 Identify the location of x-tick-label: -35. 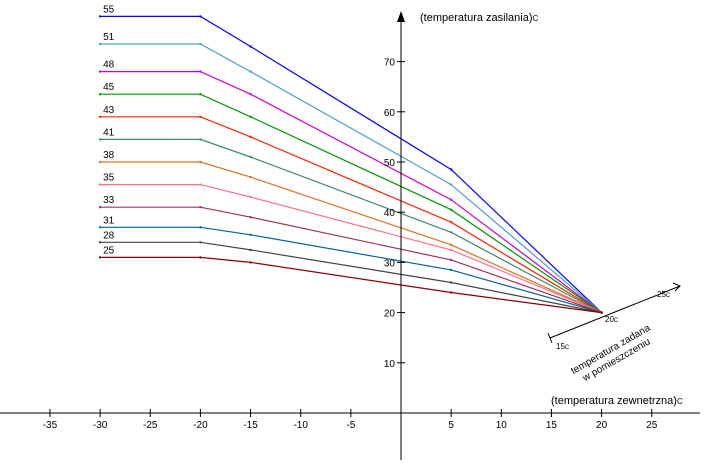
(50, 425).